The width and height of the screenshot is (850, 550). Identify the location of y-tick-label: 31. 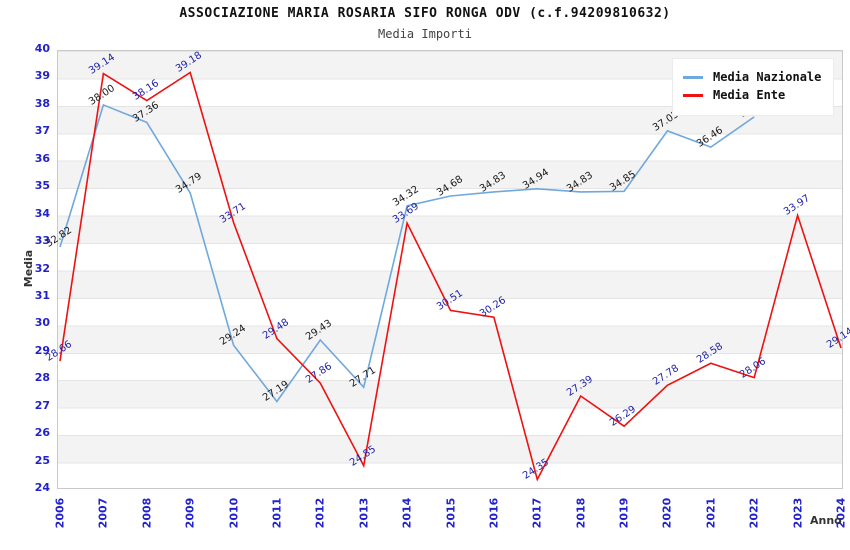
(42, 295).